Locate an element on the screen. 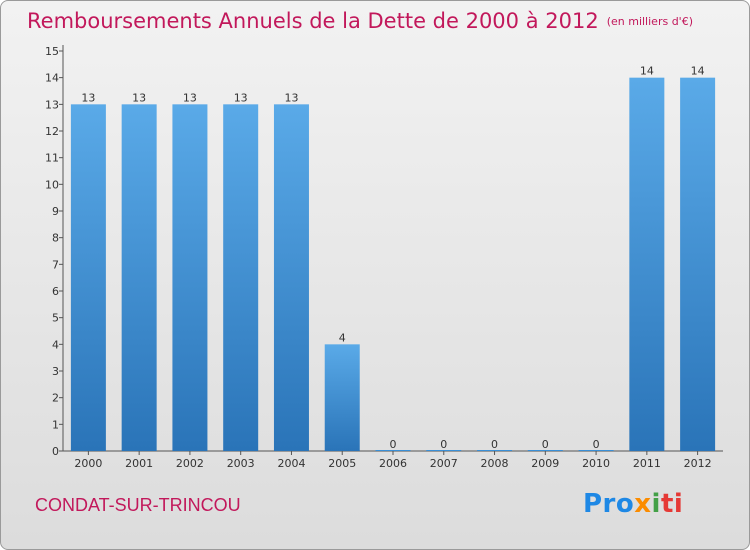  bar-2002 is located at coordinates (190, 277).